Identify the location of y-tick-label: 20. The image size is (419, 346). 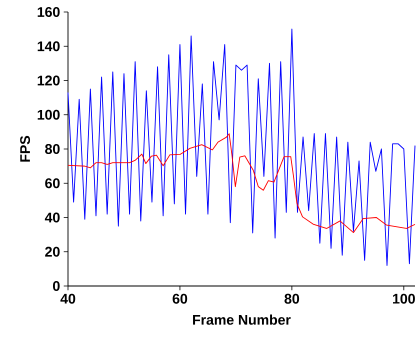
(52, 251).